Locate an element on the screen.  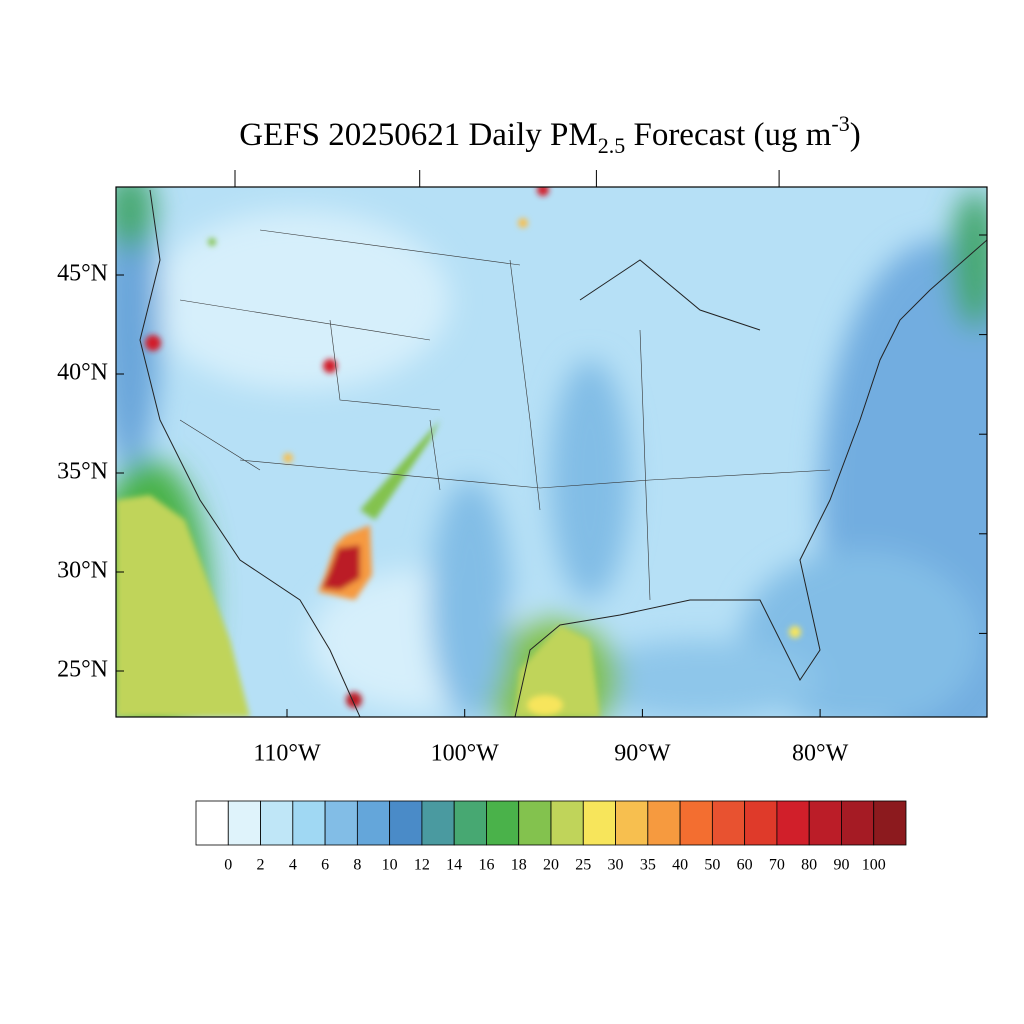
lon-label: 110°W is located at coordinates (287, 754).